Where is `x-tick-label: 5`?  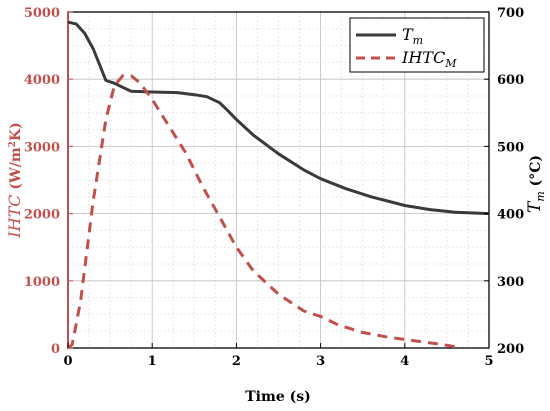
x-tick-label: 5 is located at coordinates (488, 361).